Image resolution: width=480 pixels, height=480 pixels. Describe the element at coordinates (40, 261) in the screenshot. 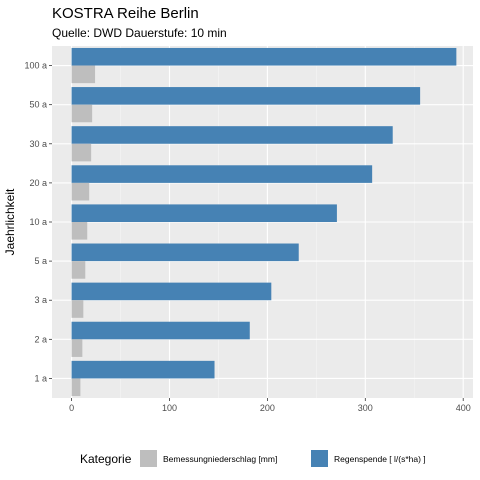

I see `y-tick-label: 5 a` at that location.